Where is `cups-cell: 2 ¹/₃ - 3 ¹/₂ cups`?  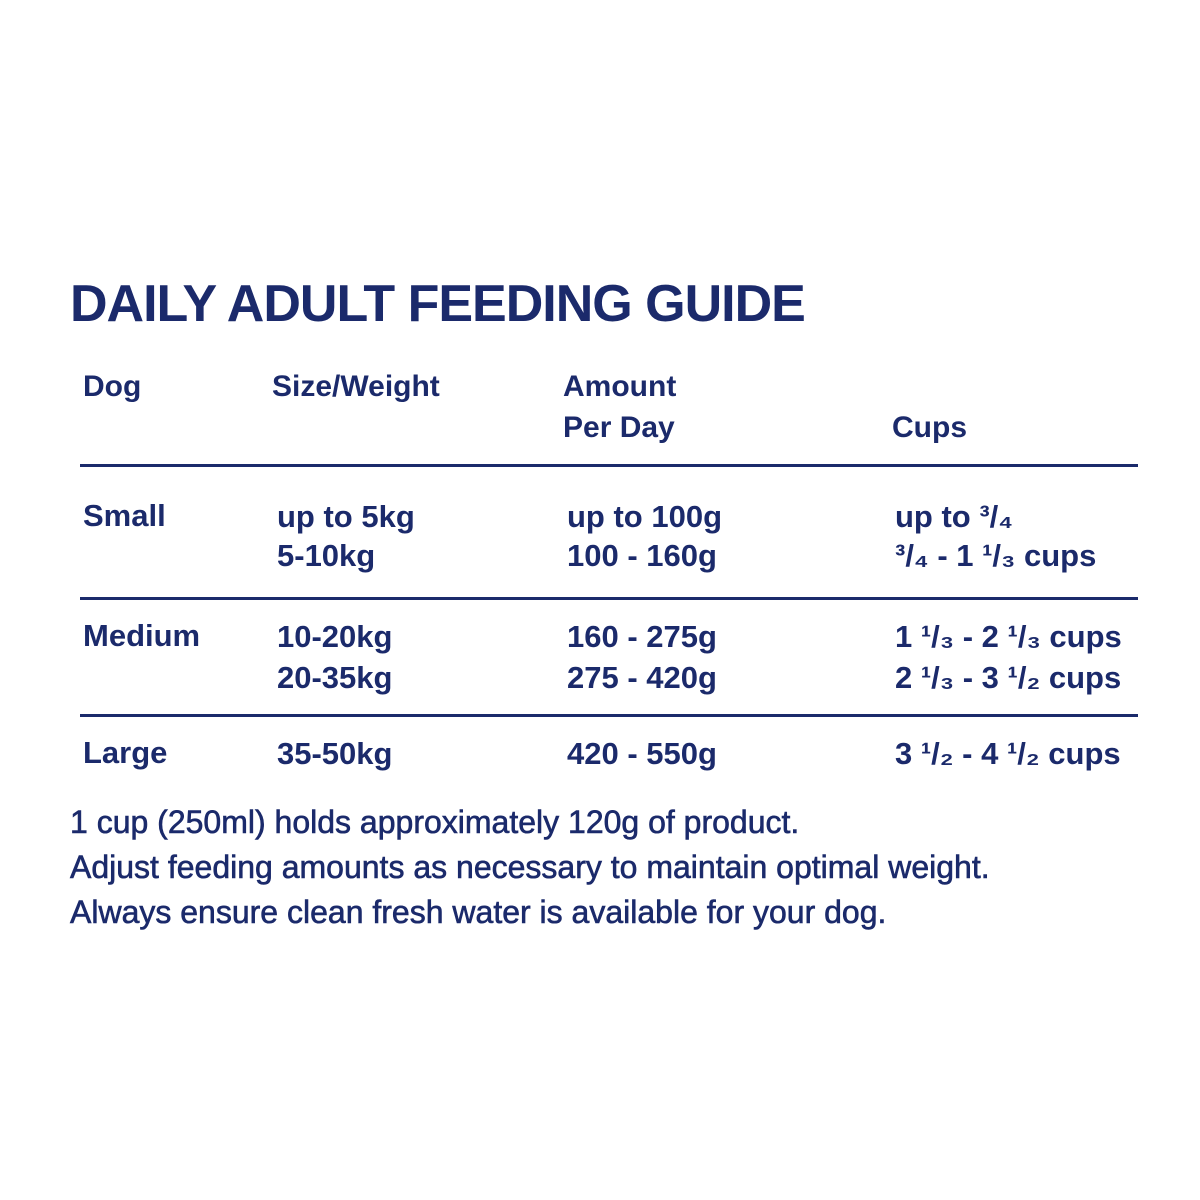 cups-cell: 2 ¹/₃ - 3 ¹/₂ cups is located at coordinates (1008, 677).